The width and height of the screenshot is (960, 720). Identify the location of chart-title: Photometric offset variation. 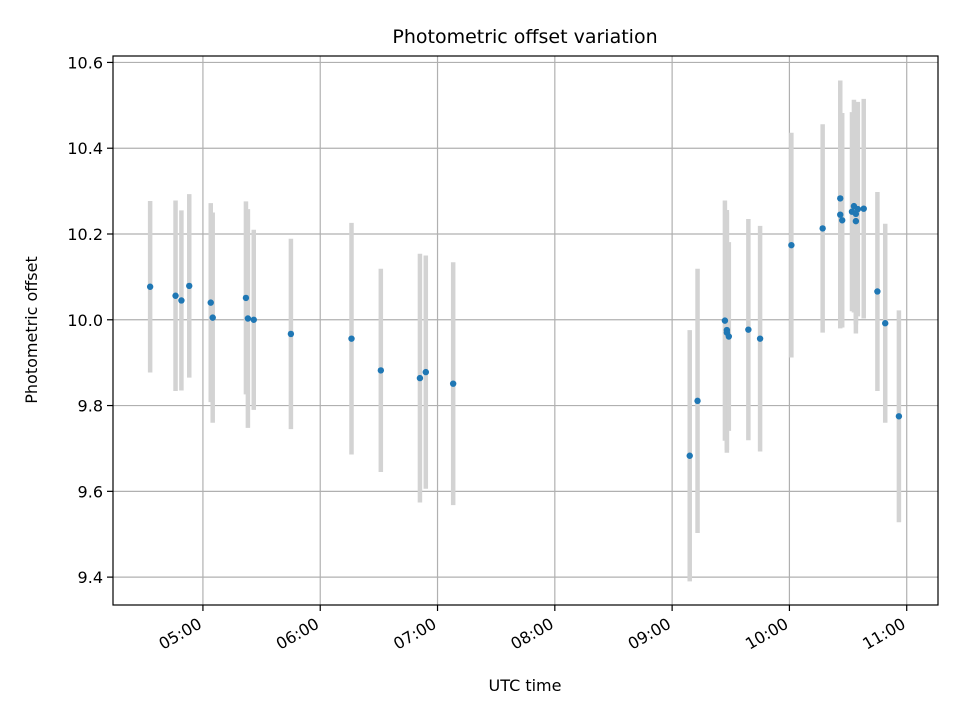
(524, 37).